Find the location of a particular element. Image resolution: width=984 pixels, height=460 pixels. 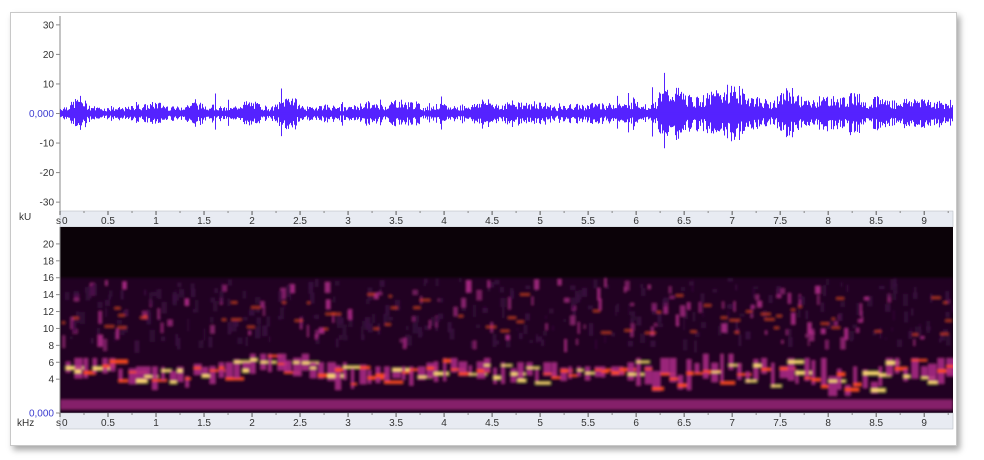

spectrogram-x-tick-label: 1 is located at coordinates (156, 423).